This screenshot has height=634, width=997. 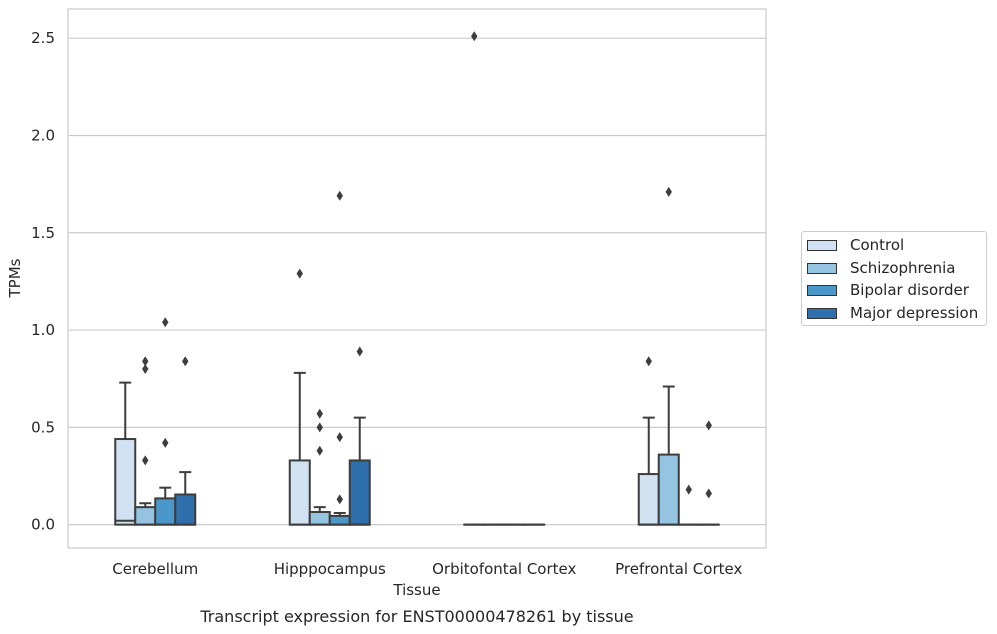 What do you see at coordinates (43, 233) in the screenshot?
I see `y-tick-label: 1.5` at bounding box center [43, 233].